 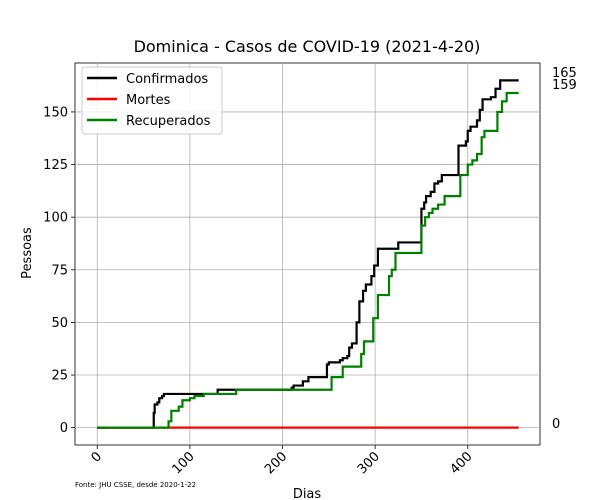 I want to click on y-tick-label: 50, so click(x=59, y=323).